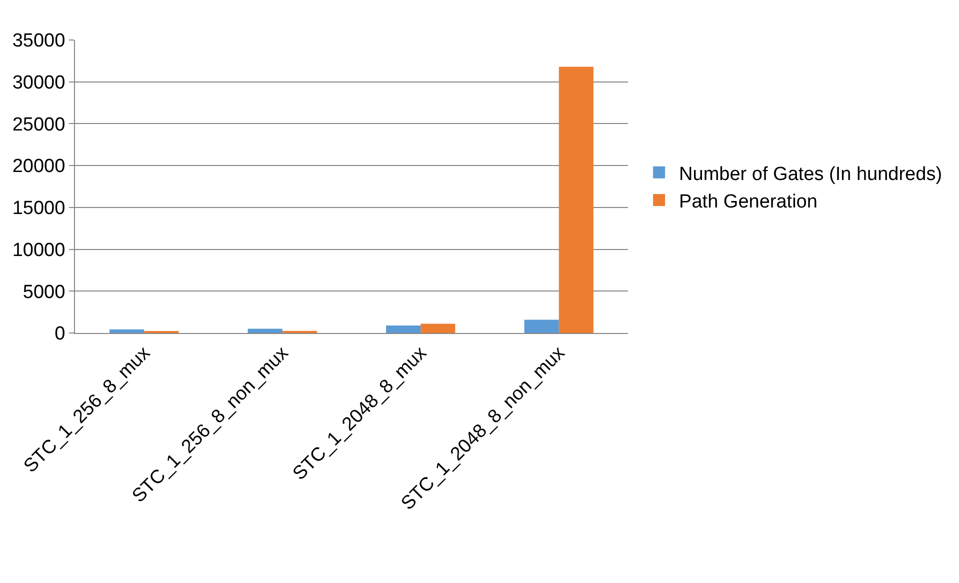  I want to click on y-tick-label: 20000, so click(39, 167).